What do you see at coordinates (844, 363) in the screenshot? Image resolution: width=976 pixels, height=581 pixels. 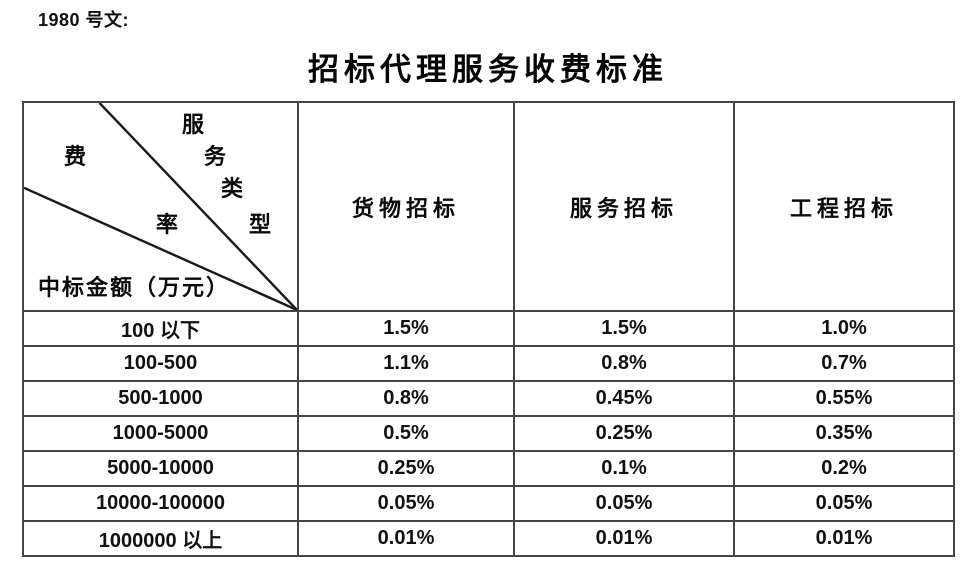 I see `works-rate-cell: 0.7%` at bounding box center [844, 363].